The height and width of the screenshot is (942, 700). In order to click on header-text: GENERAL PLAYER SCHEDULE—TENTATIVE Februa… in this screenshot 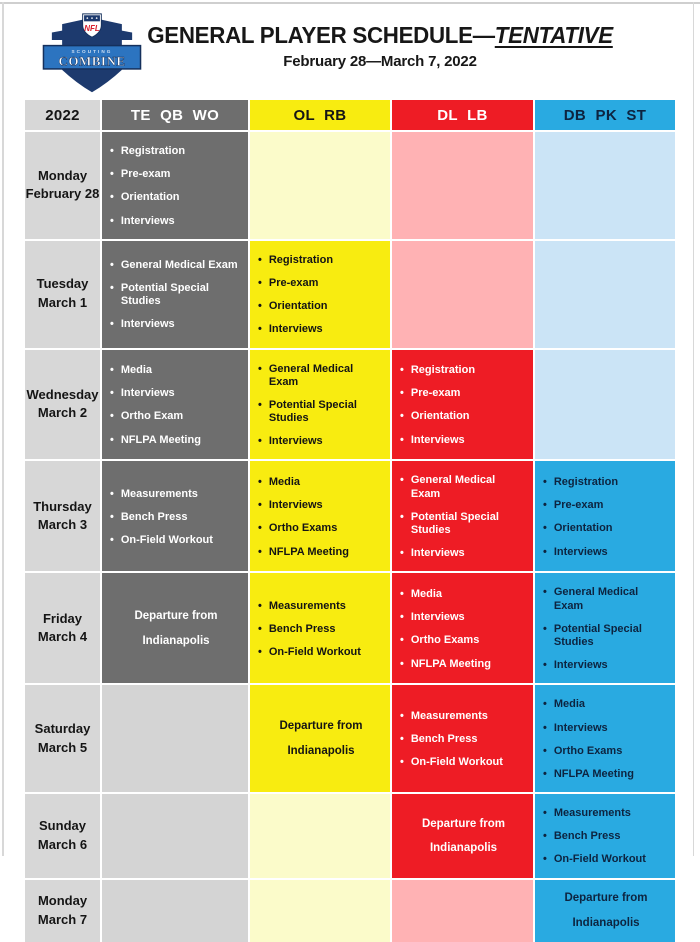, I will do `click(380, 46)`.